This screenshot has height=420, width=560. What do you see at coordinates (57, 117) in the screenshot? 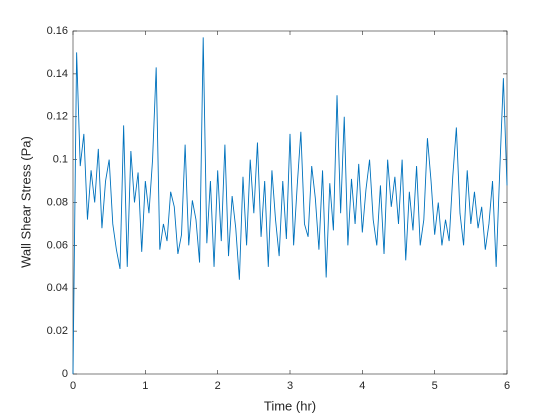
I see `y-tick-label: 0.12` at bounding box center [57, 117].